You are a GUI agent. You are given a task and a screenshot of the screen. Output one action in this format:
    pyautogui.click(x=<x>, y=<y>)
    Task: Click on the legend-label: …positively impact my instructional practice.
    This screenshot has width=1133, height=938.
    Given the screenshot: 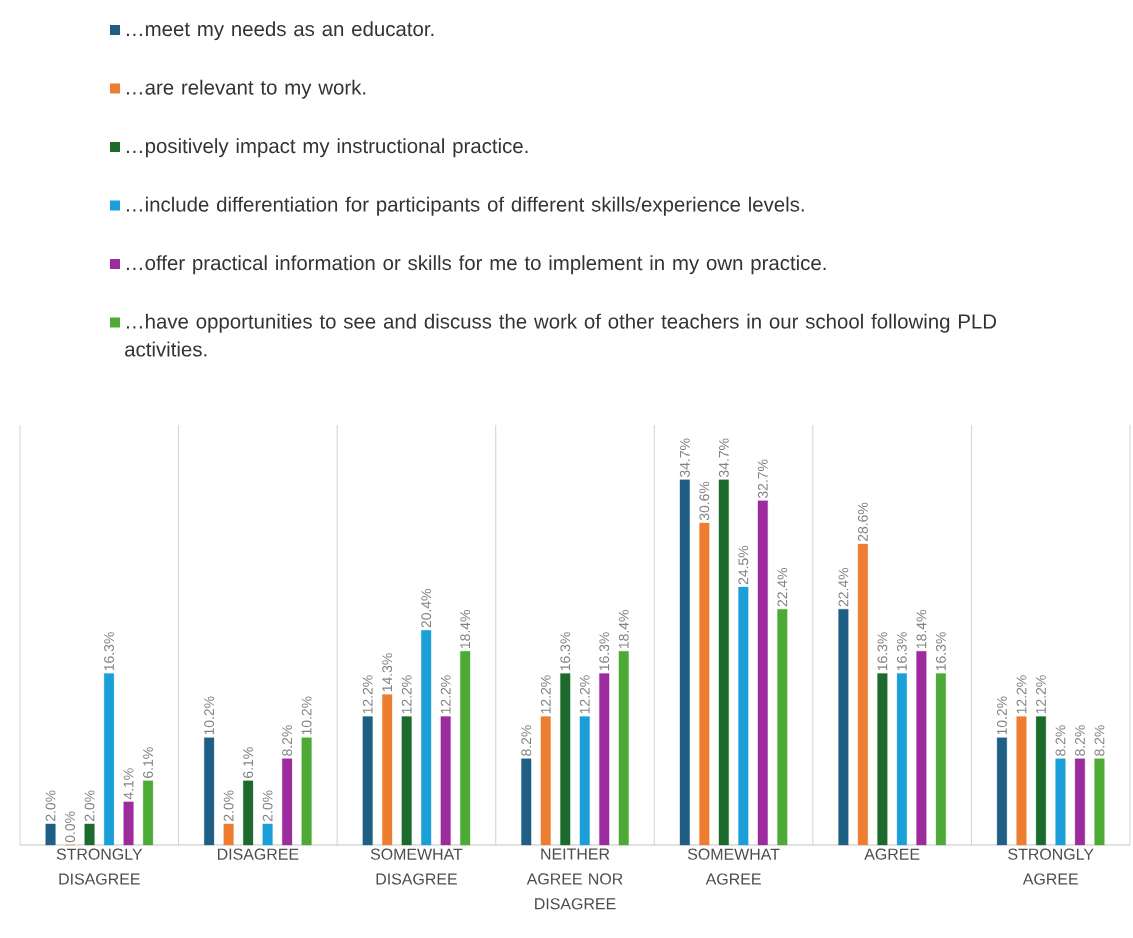 What is the action you would take?
    pyautogui.click(x=327, y=148)
    